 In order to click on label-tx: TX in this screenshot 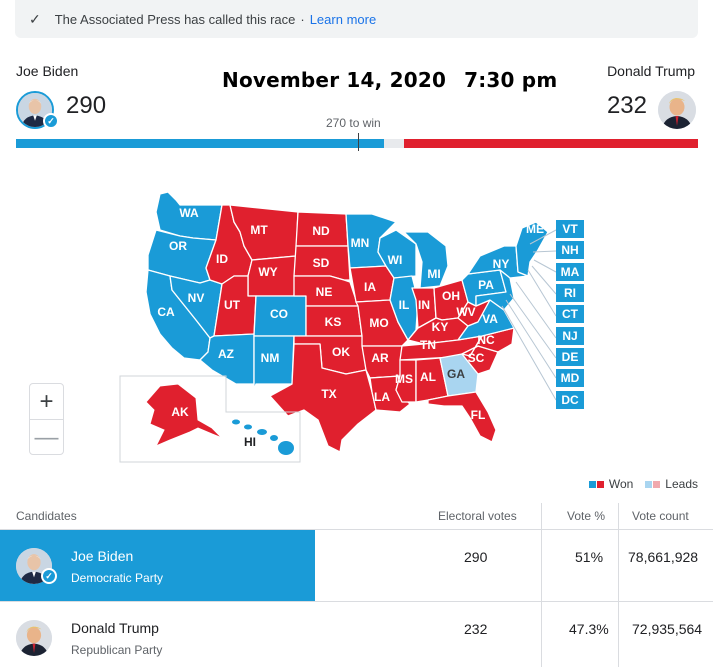, I will do `click(328, 394)`.